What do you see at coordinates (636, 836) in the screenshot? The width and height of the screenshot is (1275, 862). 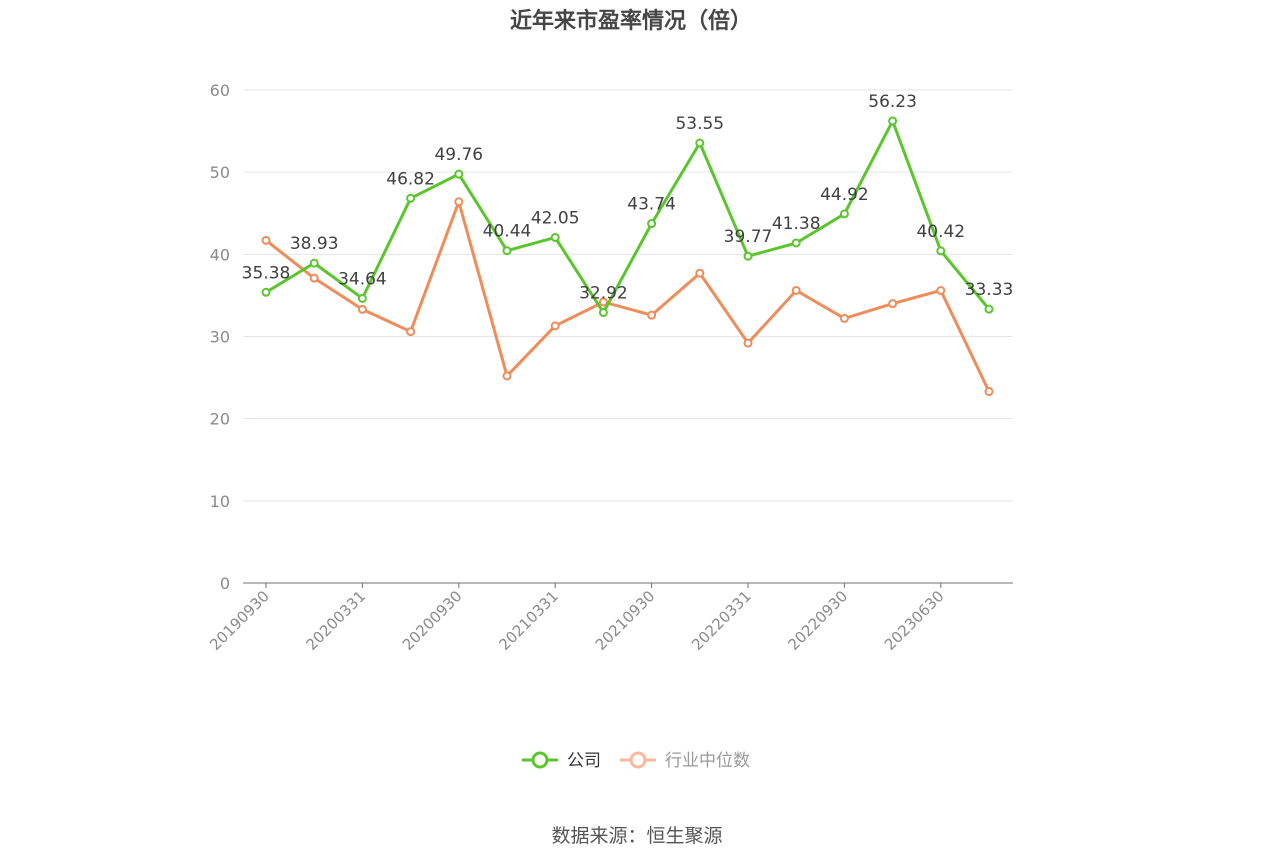 I see `data-source-note: 数据来源：恒生聚源` at bounding box center [636, 836].